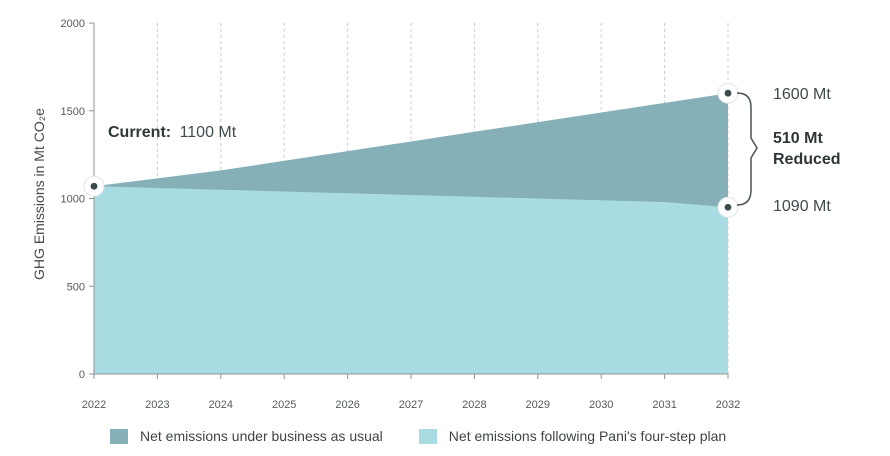  I want to click on reduced-text-label: Reduced, so click(807, 159).